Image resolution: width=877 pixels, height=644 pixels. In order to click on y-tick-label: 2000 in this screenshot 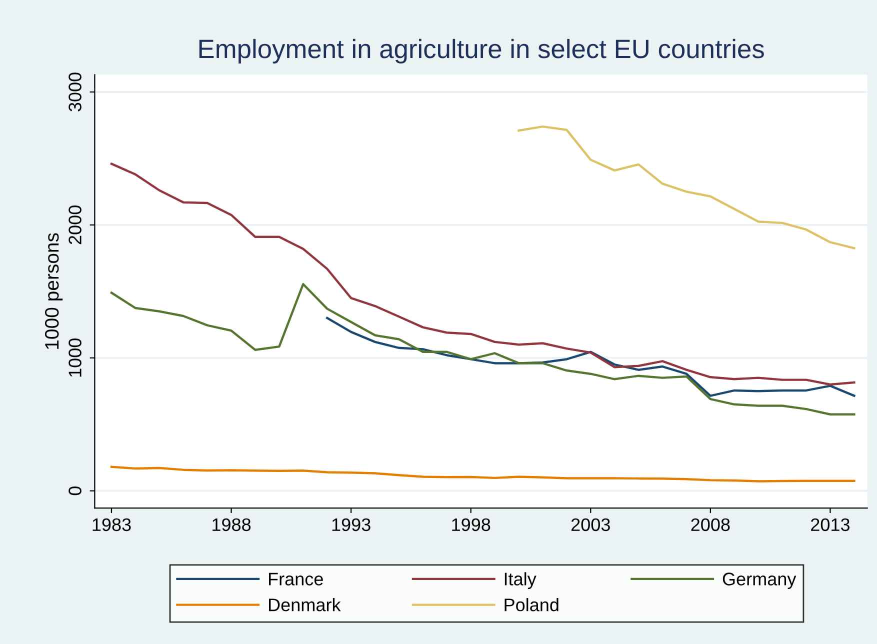, I will do `click(75, 225)`.